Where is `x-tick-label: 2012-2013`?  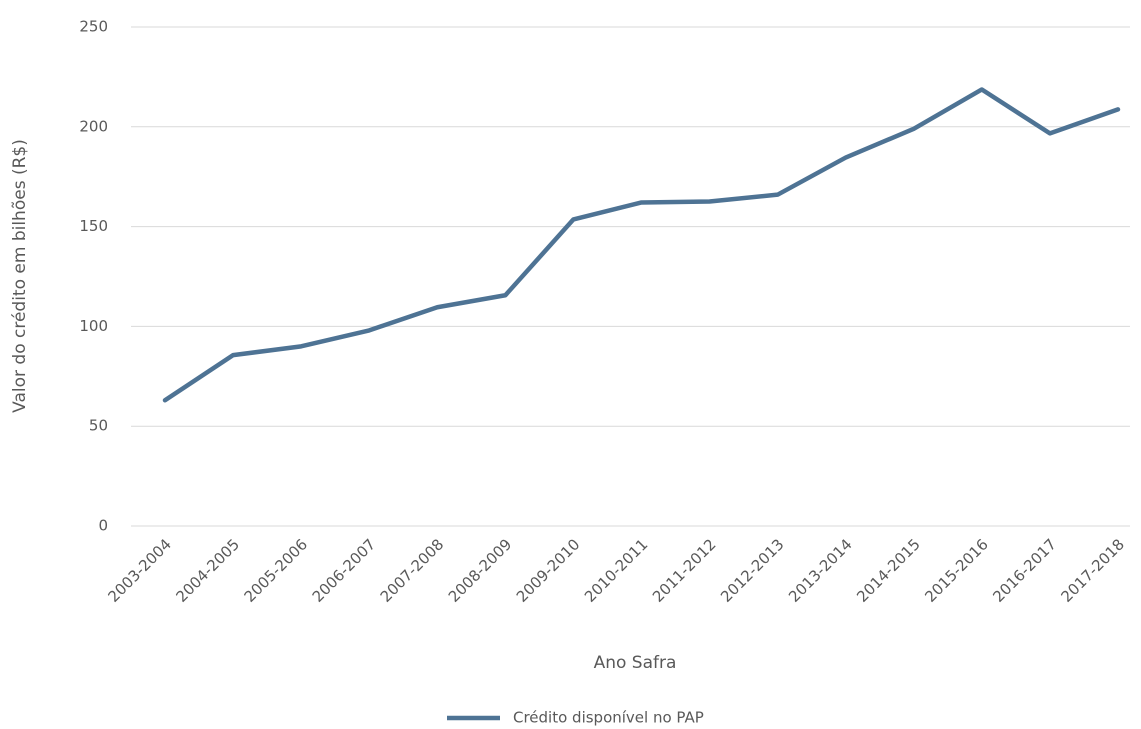 x-tick-label: 2012-2013 is located at coordinates (752, 570).